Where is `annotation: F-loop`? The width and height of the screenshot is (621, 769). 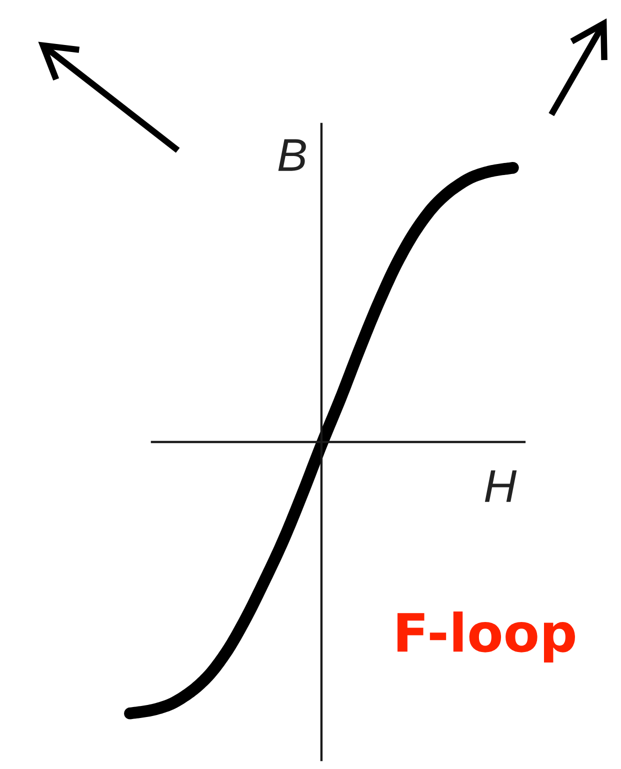 annotation: F-loop is located at coordinates (486, 637).